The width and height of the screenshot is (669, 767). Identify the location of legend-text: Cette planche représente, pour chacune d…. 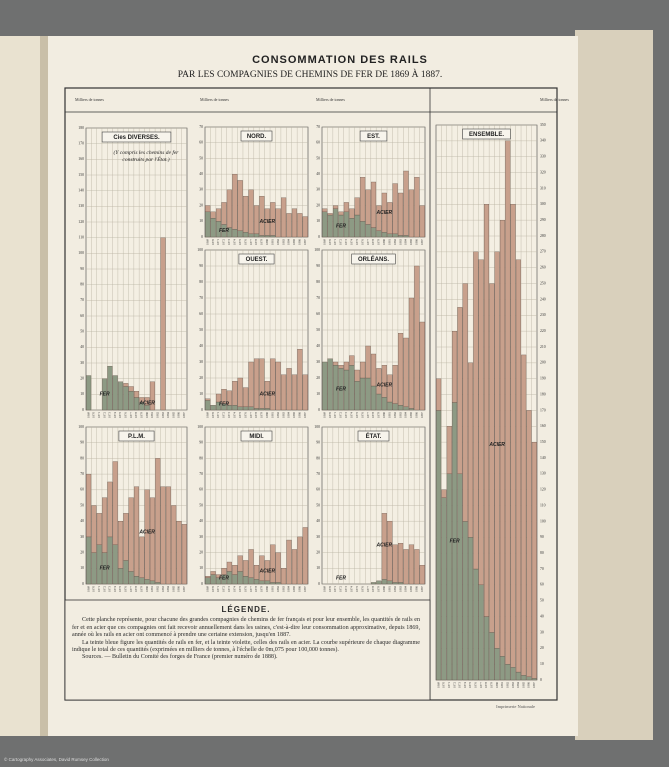
(246, 628).